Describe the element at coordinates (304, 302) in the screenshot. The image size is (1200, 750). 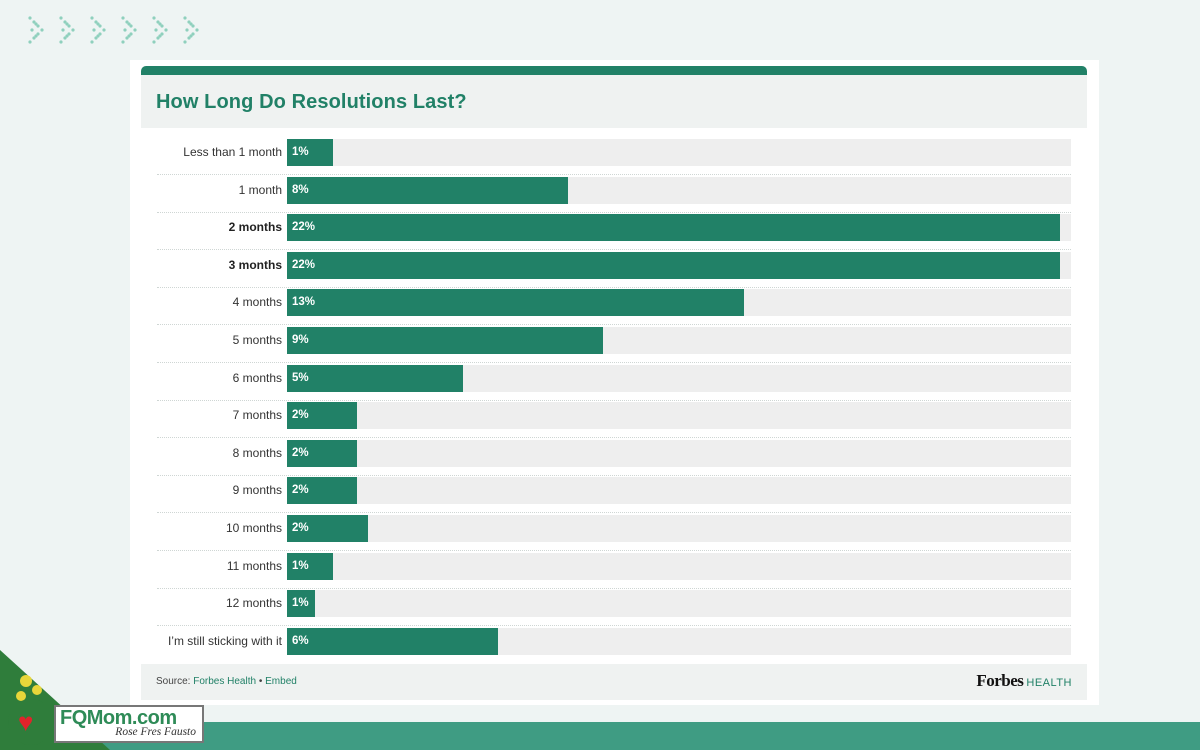
I see `bar-value-label: 13%` at that location.